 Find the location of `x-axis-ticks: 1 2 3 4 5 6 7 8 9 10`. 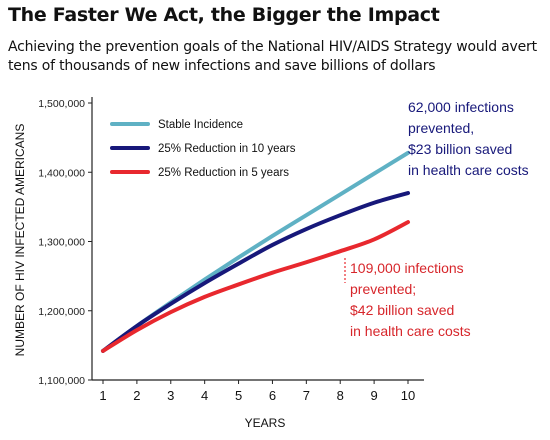

x-axis-ticks: 1 2 3 4 5 6 7 8 9 10 is located at coordinates (257, 391).